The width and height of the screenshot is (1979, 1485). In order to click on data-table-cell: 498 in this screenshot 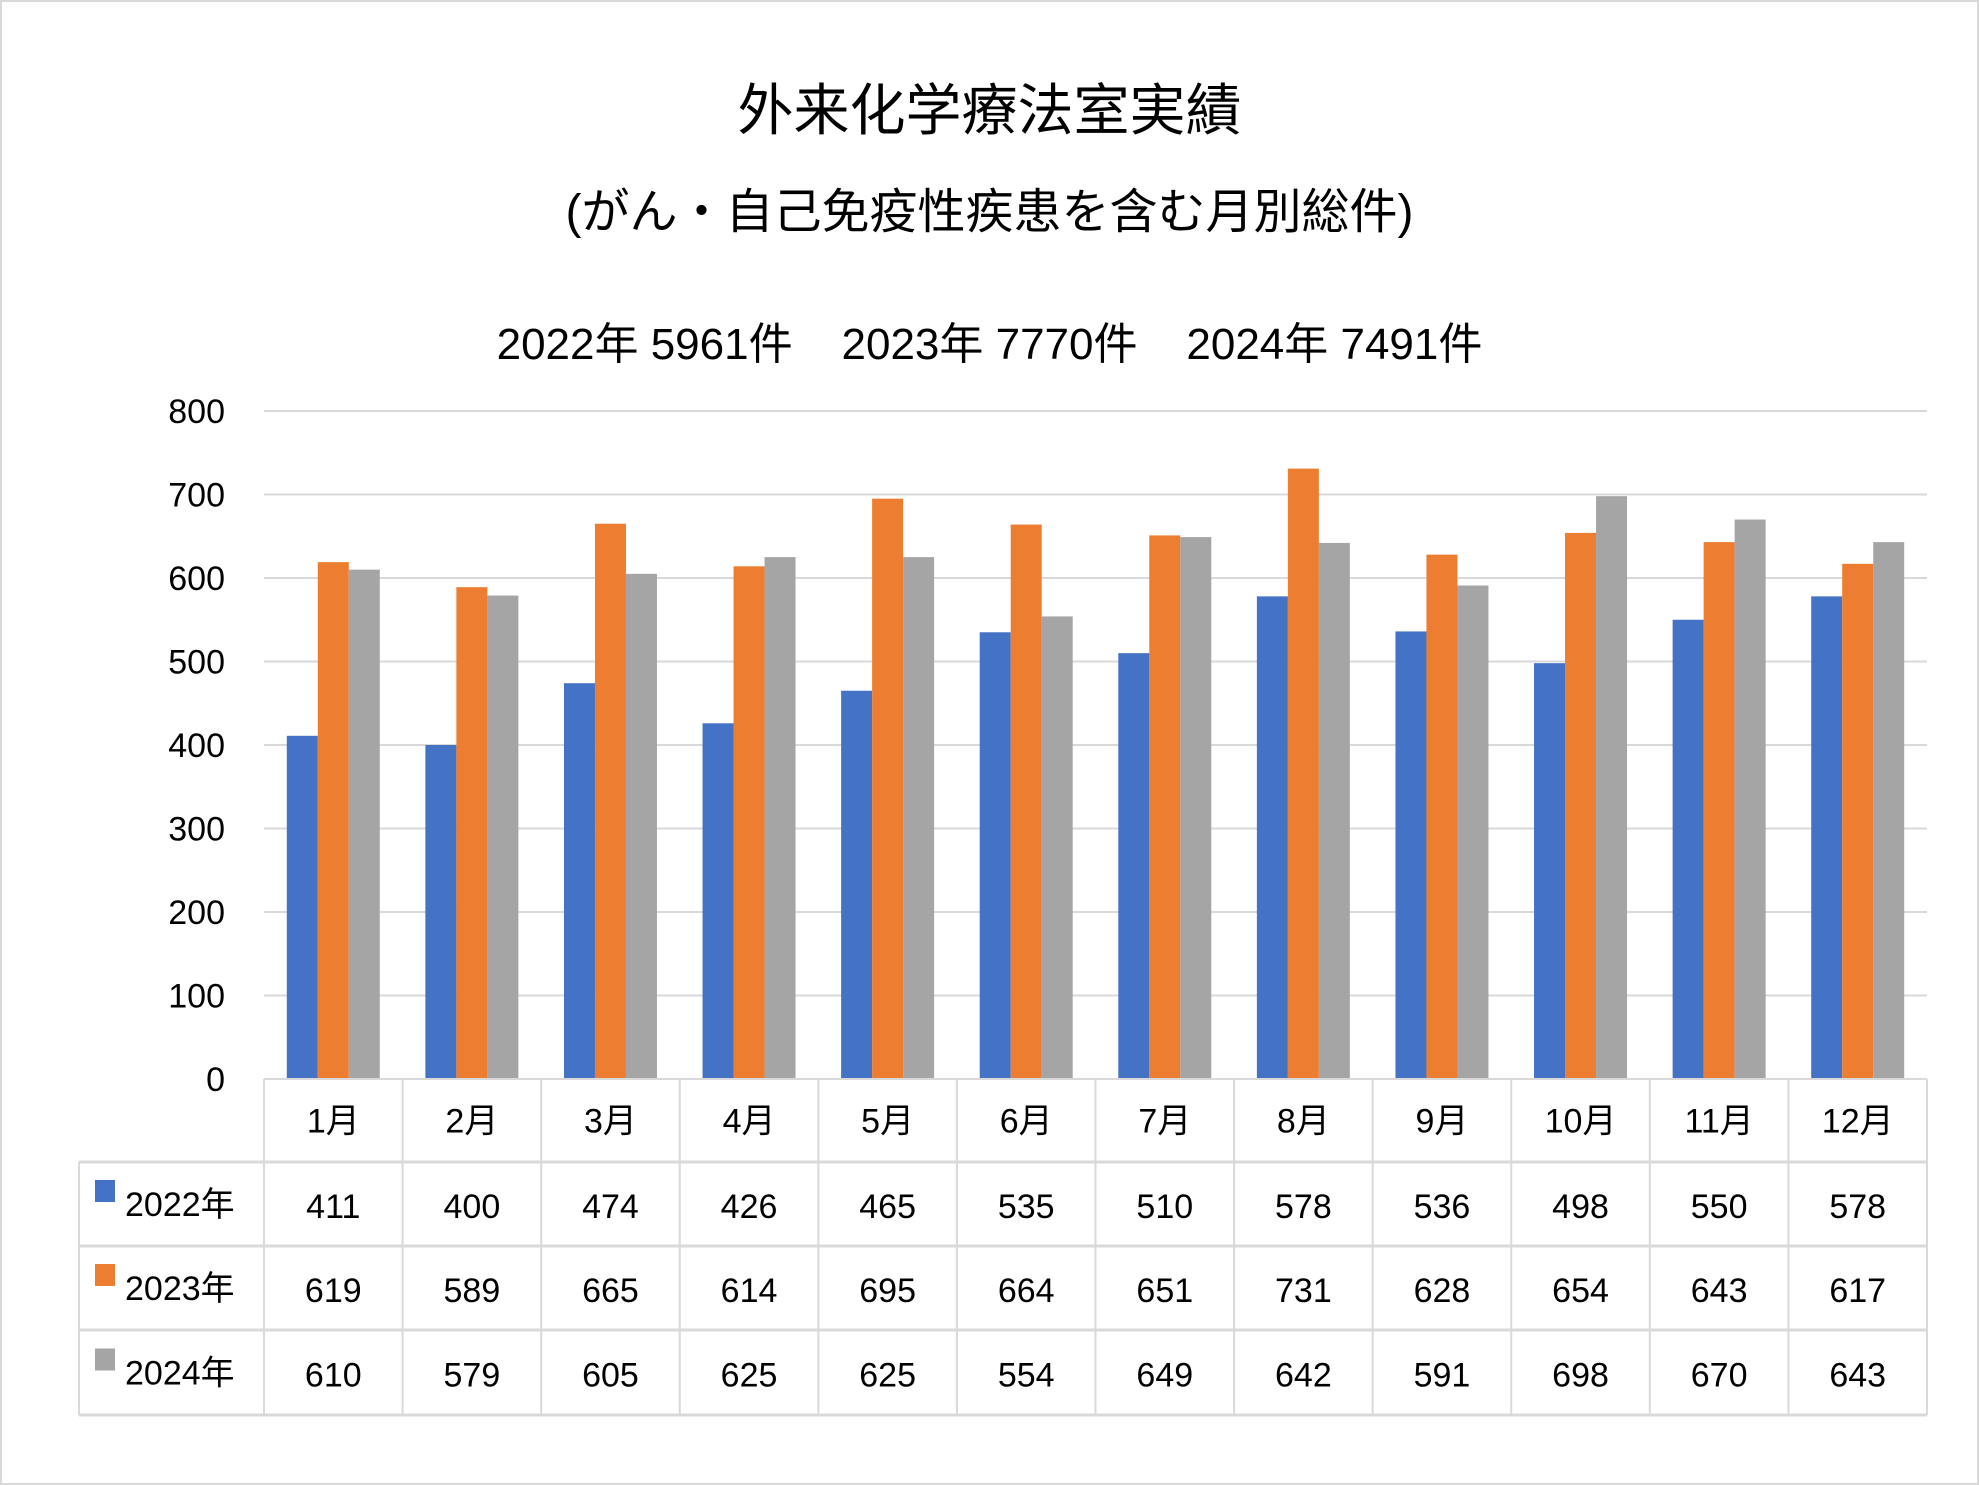, I will do `click(1580, 1207)`.